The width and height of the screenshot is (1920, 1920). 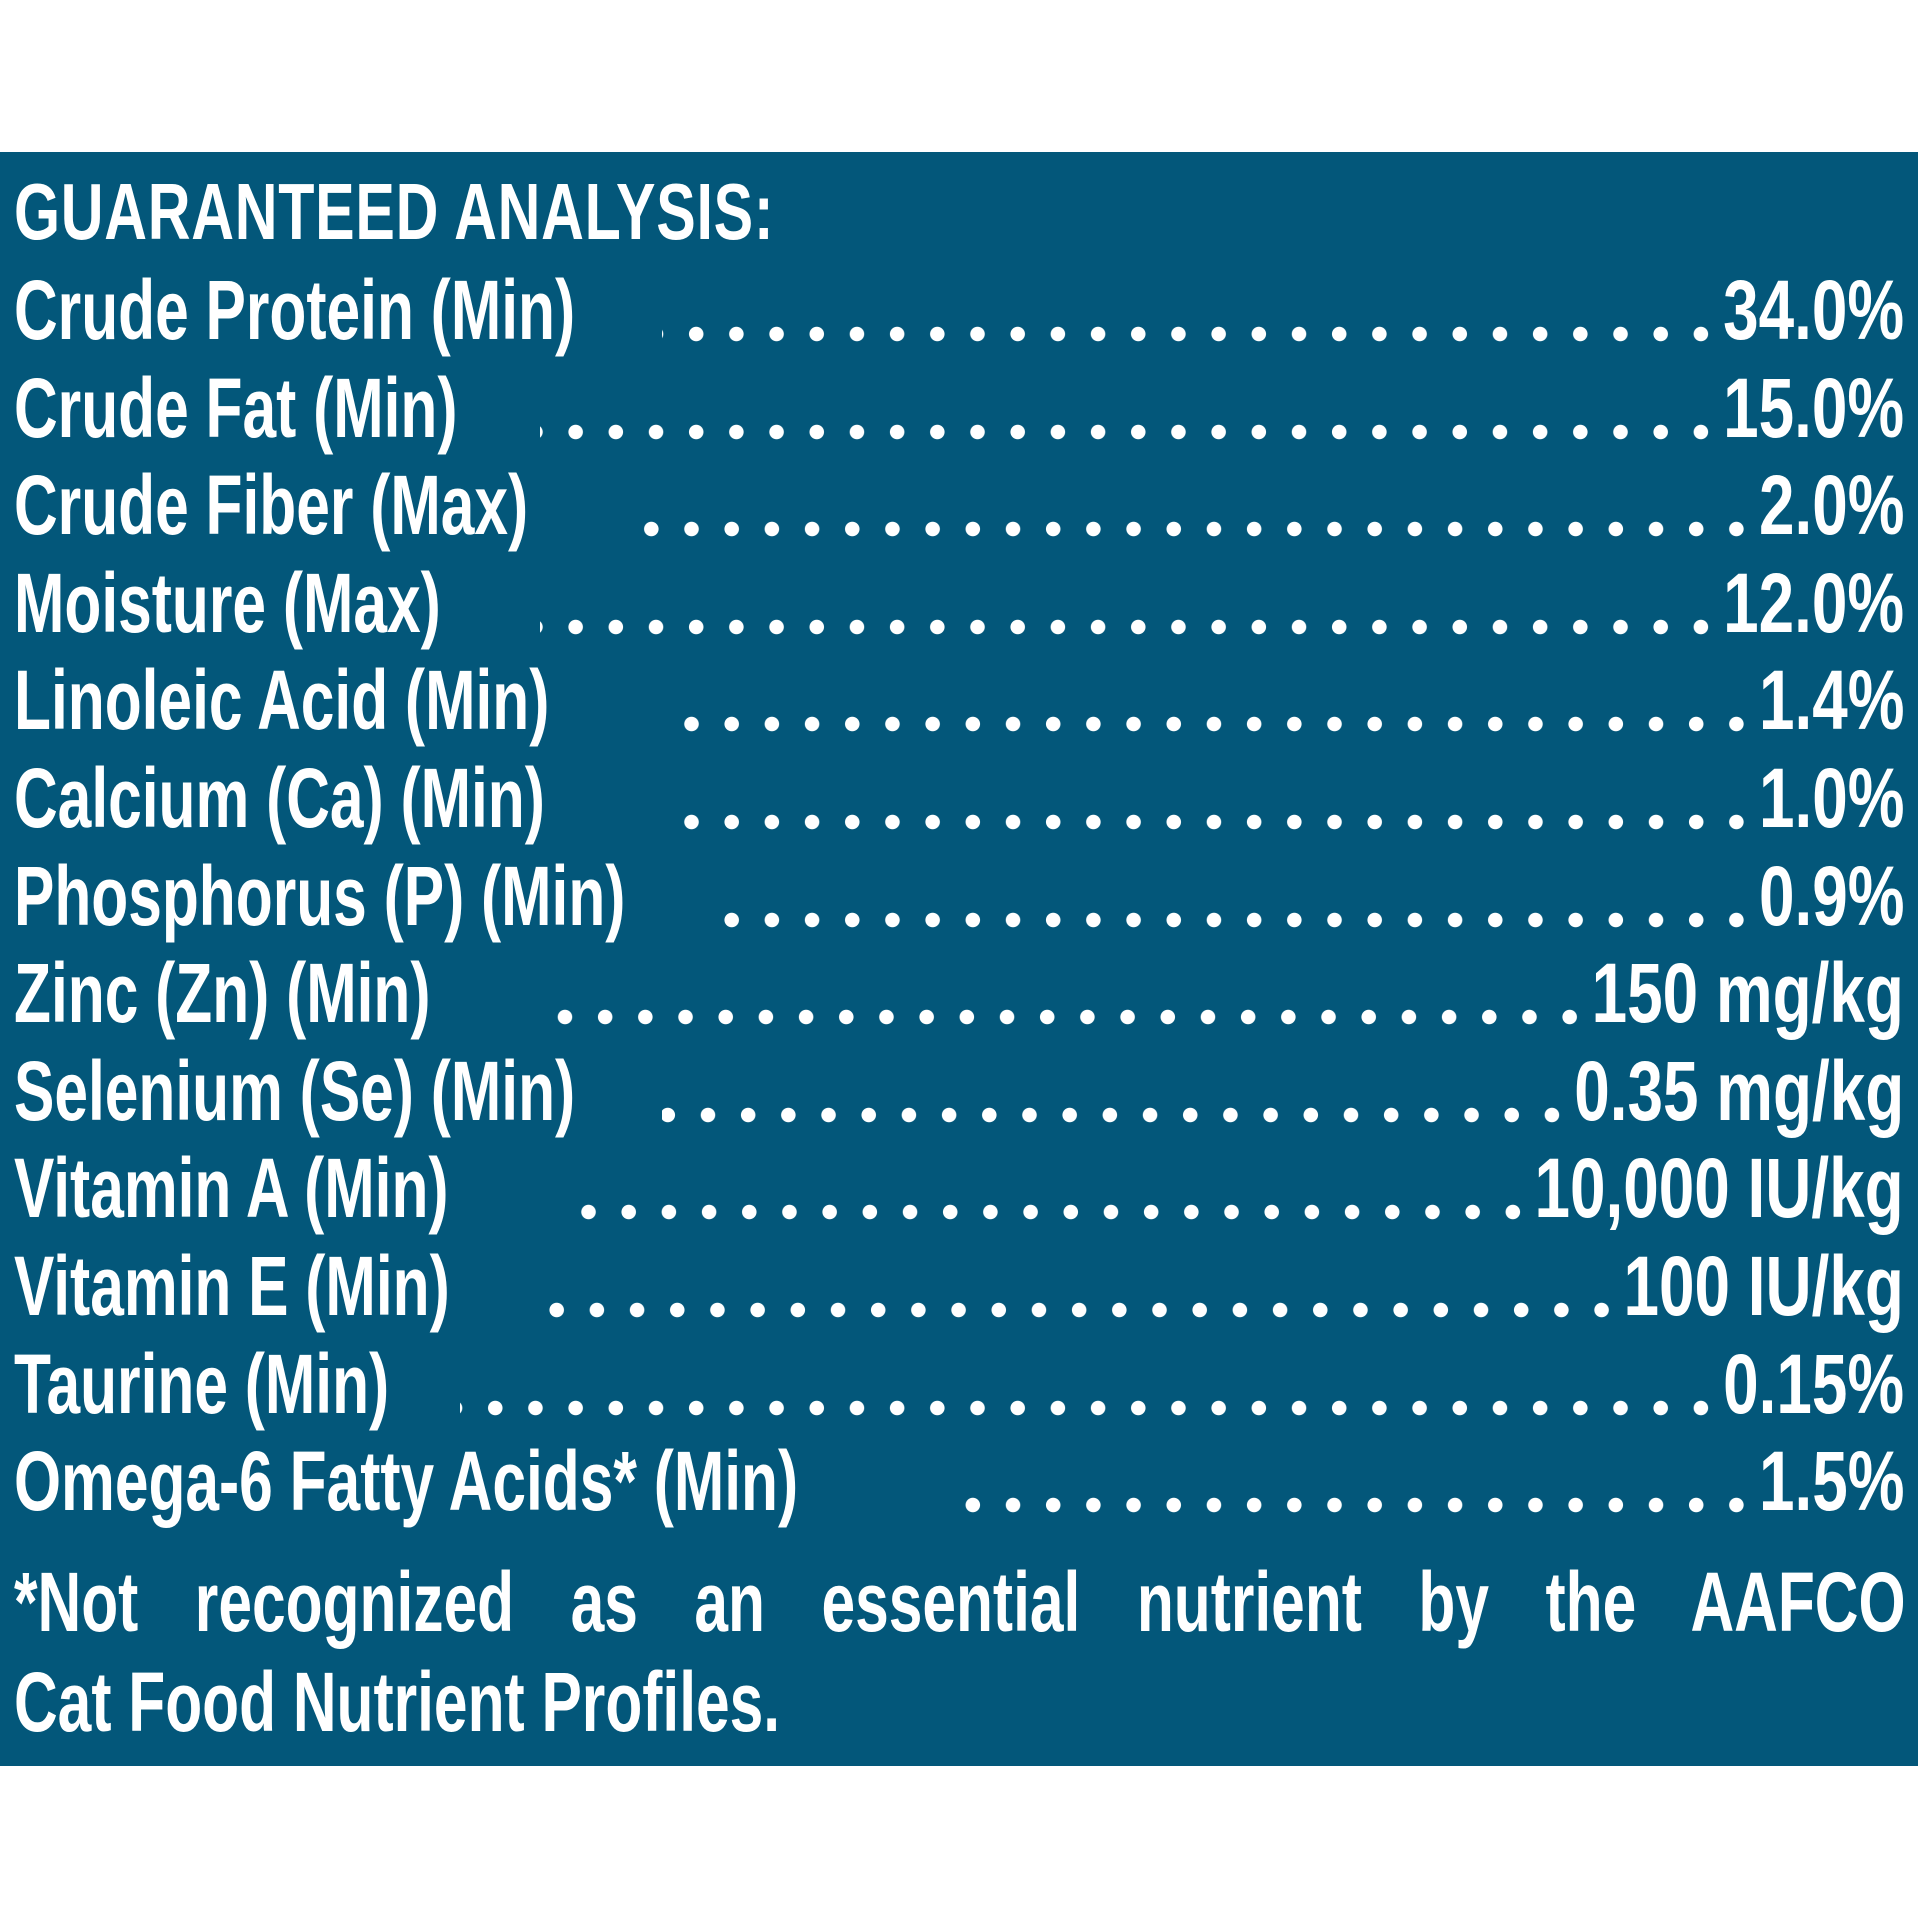 I want to click on nutrient-value: 0.9%, so click(x=1831, y=895).